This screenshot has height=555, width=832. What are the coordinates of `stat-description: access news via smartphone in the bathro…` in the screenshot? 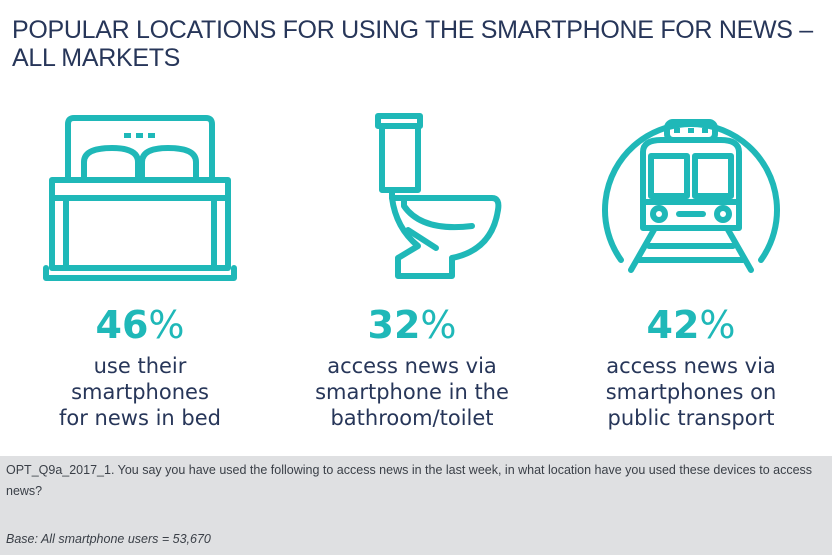 It's located at (412, 392).